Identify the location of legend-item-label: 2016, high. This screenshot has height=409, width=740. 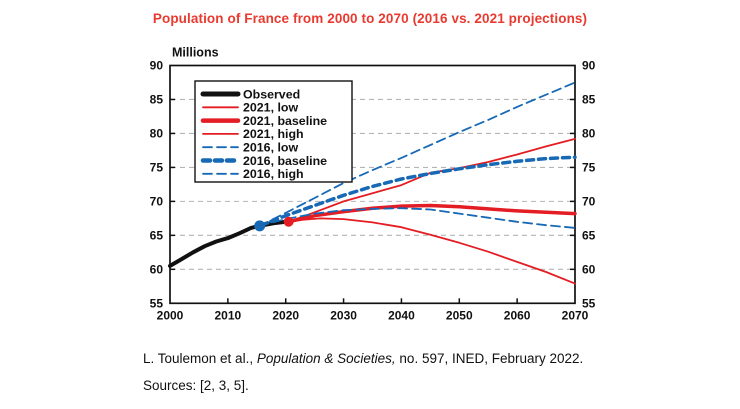
(273, 174).